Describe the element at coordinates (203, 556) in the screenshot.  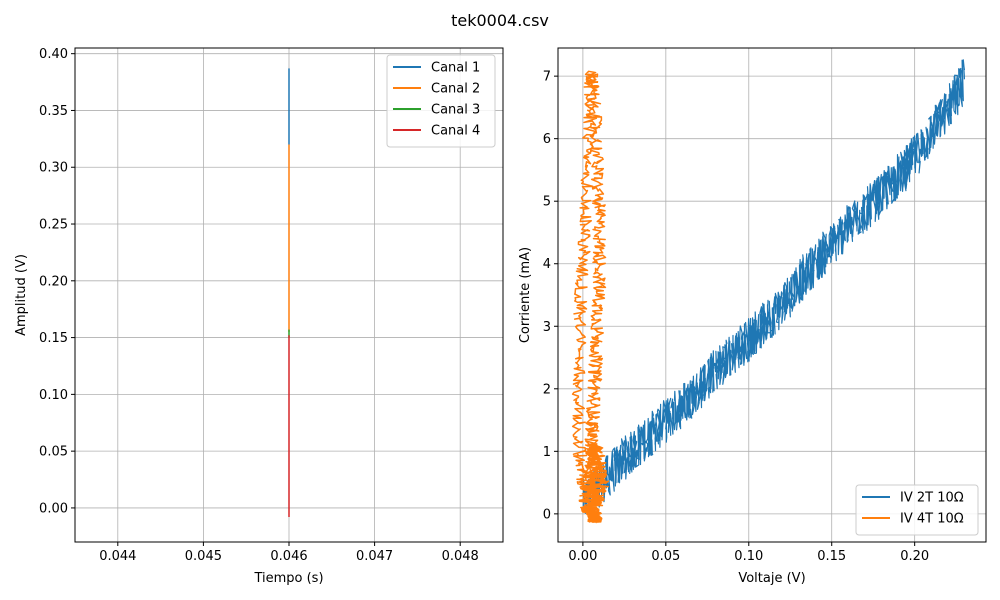
I see `x-tick-label: 0.045` at that location.